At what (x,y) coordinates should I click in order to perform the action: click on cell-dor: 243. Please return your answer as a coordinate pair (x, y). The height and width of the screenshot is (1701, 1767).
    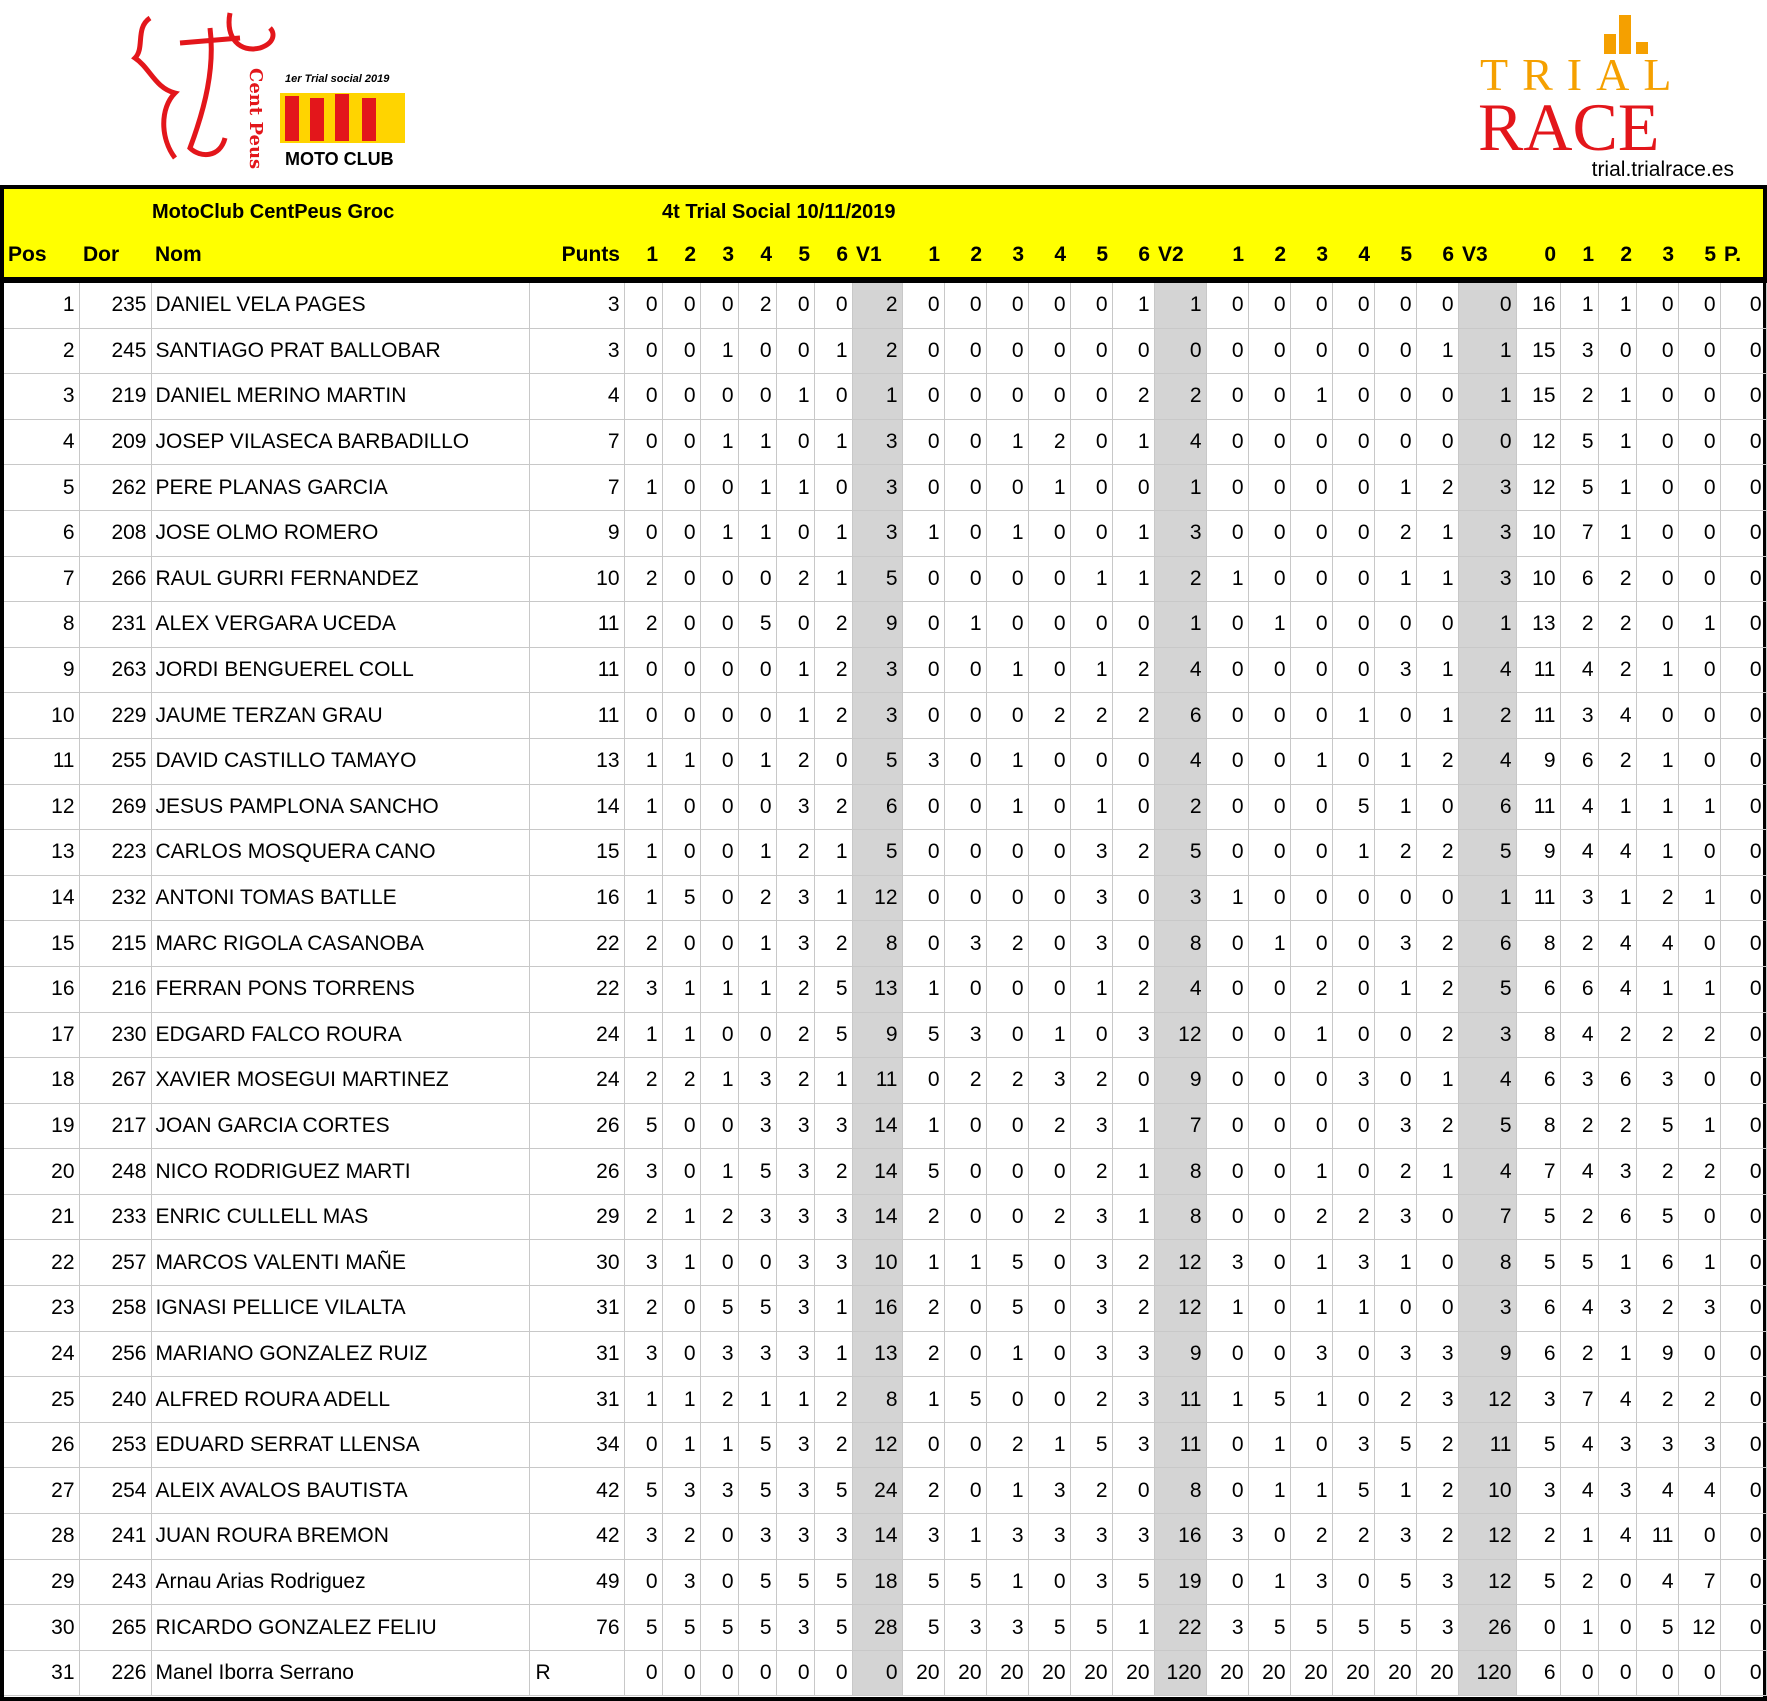
    Looking at the image, I should click on (115, 1582).